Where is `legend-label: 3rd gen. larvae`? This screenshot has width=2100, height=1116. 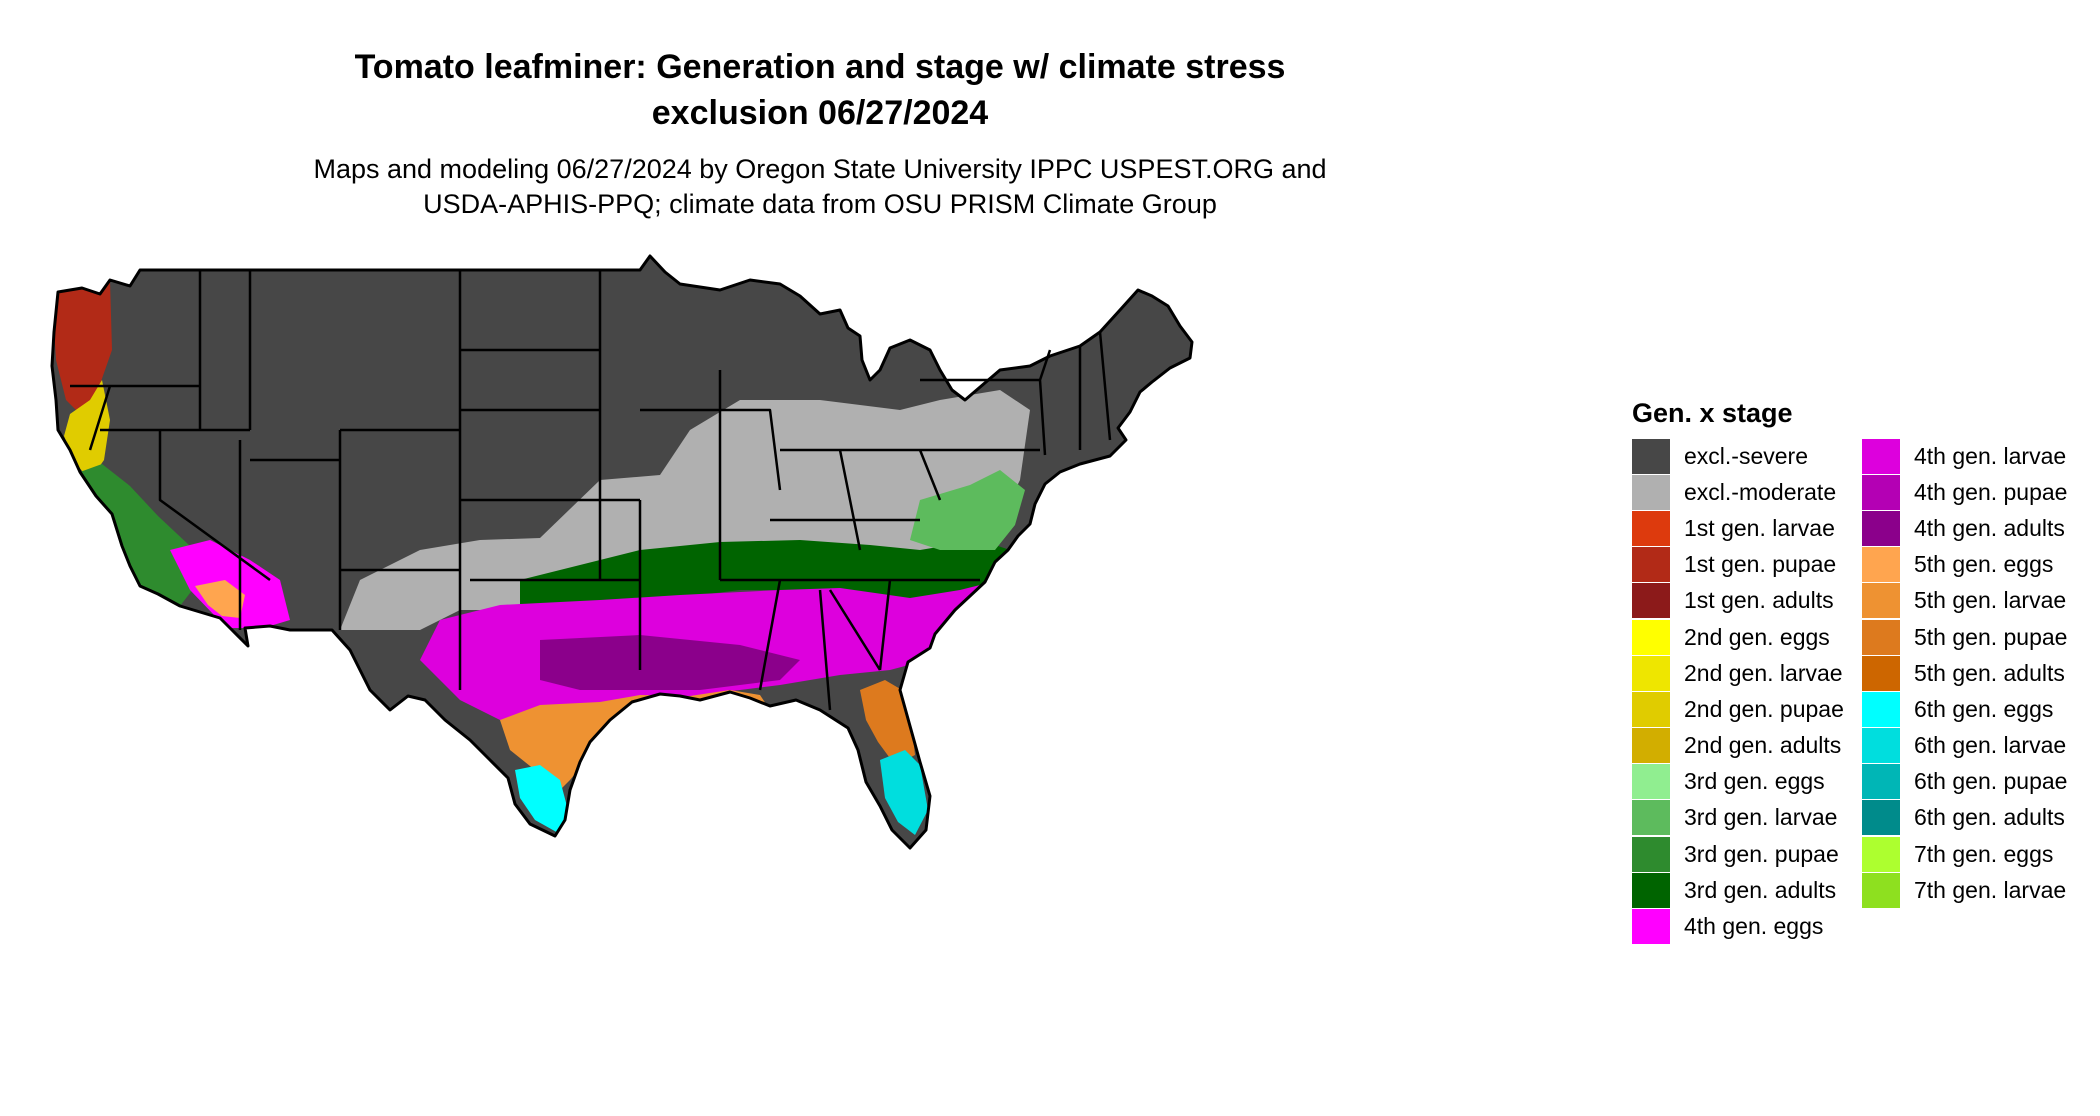 legend-label: 3rd gen. larvae is located at coordinates (1761, 817).